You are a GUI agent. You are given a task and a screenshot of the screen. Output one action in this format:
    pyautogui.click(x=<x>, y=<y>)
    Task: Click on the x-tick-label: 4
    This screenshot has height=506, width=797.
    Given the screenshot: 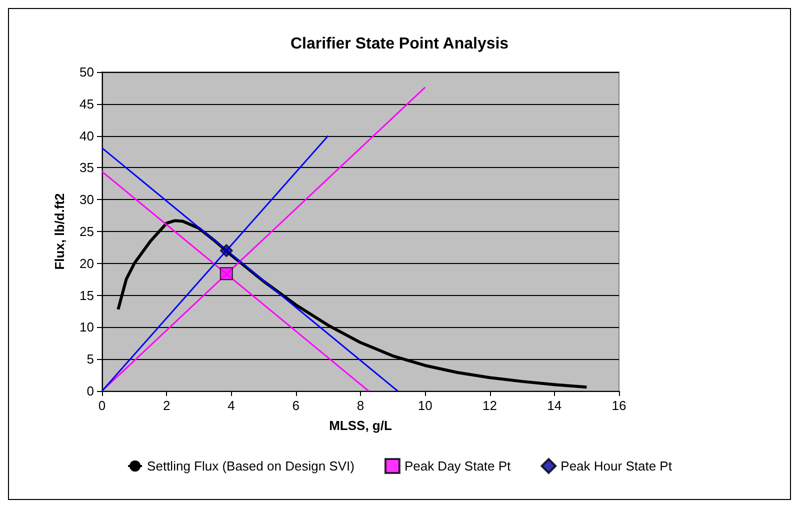 What is the action you would take?
    pyautogui.click(x=231, y=405)
    